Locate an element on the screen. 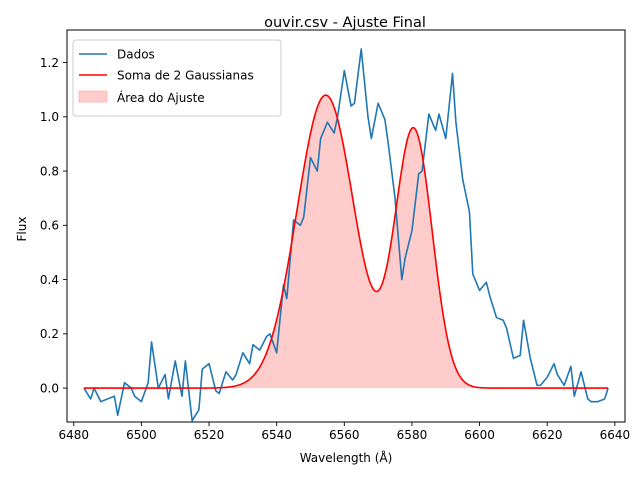  x-axis: 6480 6500 6520 6540 6560 6580 6600 6620 6640 is located at coordinates (344, 432).